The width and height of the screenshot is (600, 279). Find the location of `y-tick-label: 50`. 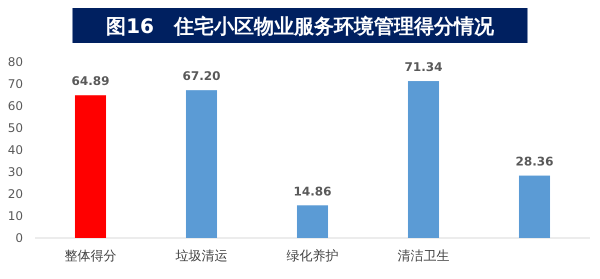

y-tick-label: 50 is located at coordinates (15, 128).